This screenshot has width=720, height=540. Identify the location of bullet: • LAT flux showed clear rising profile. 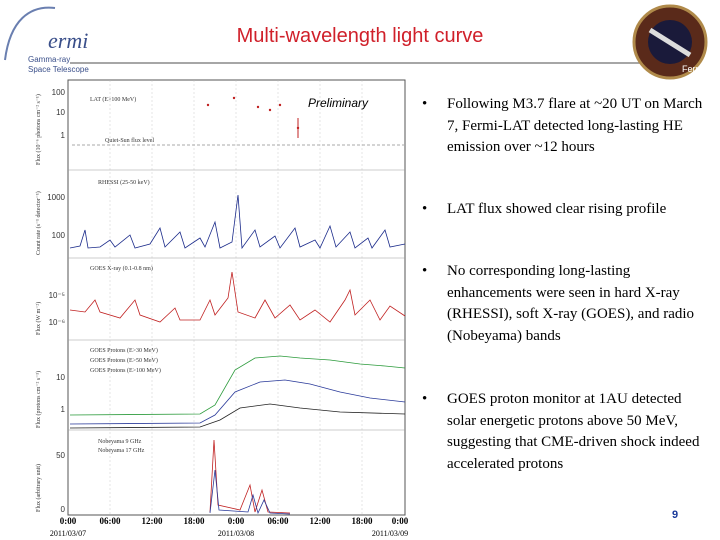
(567, 210).